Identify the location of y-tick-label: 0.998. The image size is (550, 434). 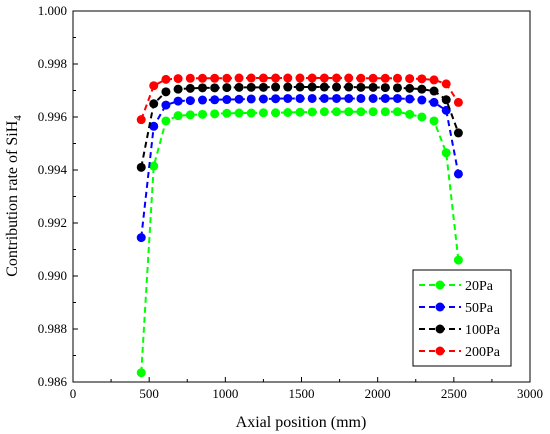
(52, 63).